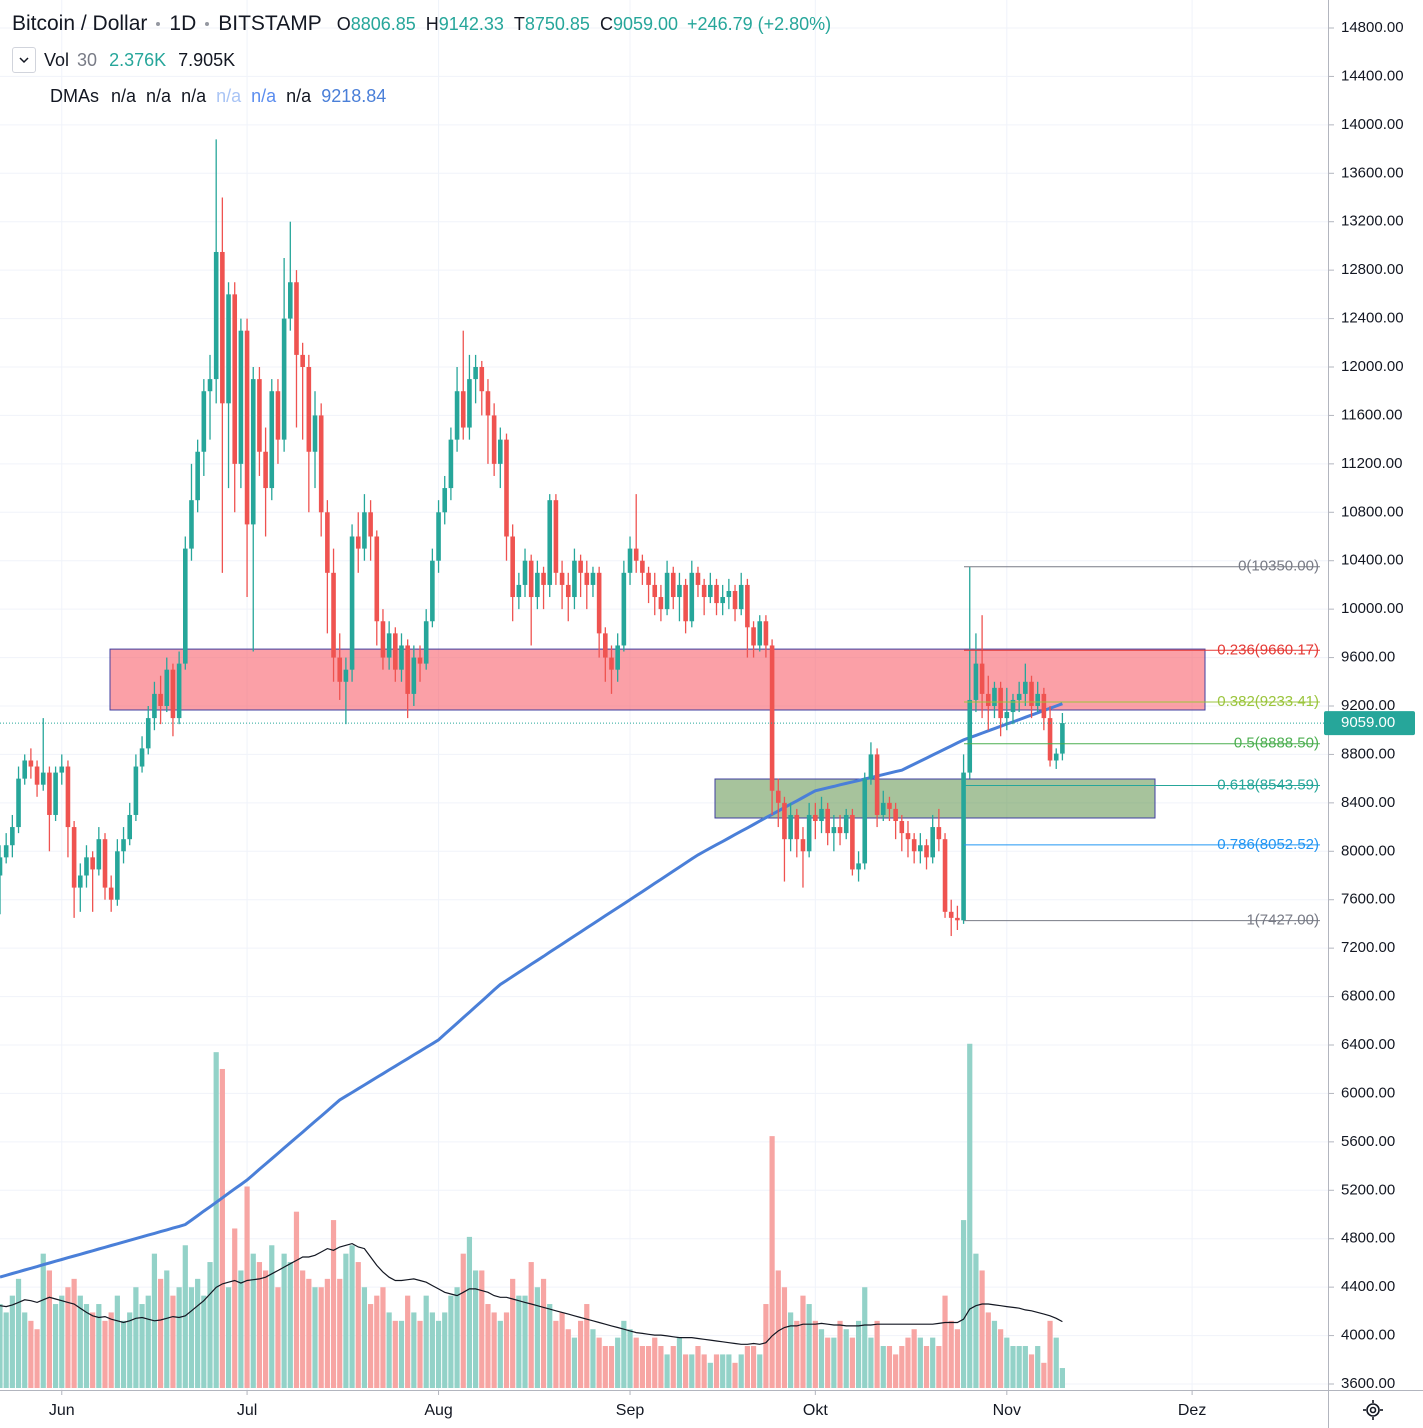  What do you see at coordinates (1368, 1092) in the screenshot?
I see `y-tick-label: 6000.00` at bounding box center [1368, 1092].